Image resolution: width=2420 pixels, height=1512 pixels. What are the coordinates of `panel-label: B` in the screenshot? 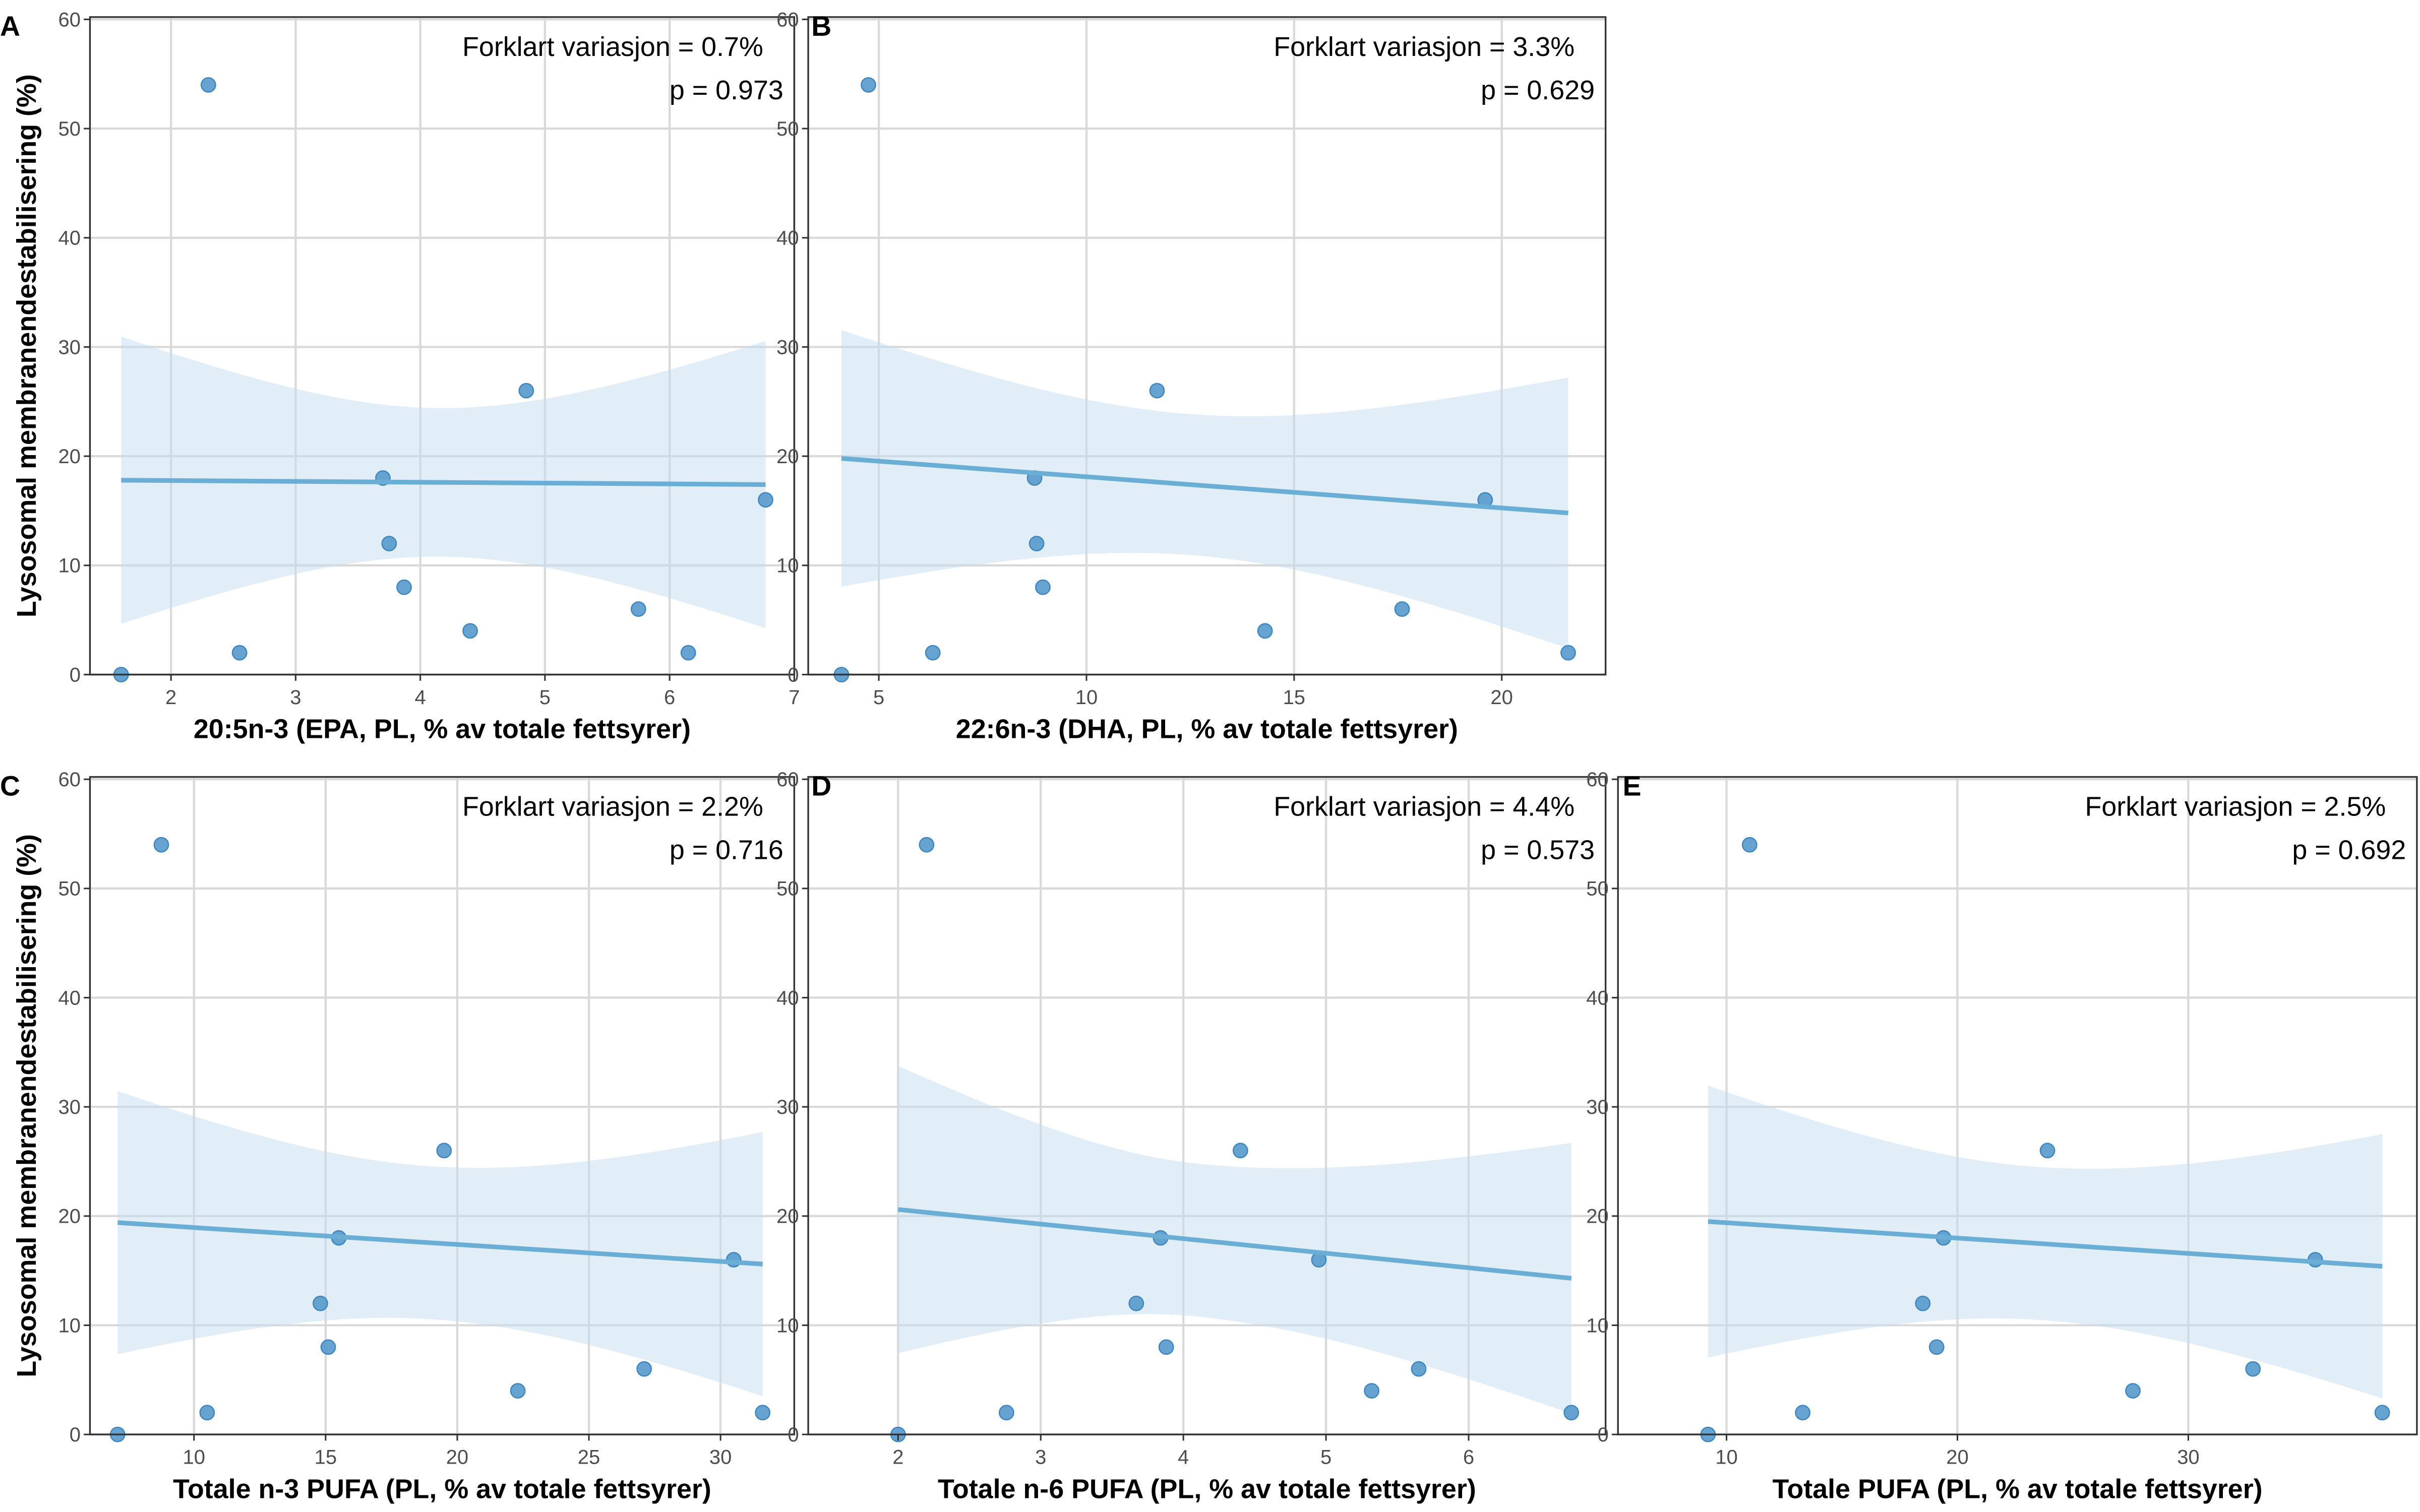 It's located at (821, 27).